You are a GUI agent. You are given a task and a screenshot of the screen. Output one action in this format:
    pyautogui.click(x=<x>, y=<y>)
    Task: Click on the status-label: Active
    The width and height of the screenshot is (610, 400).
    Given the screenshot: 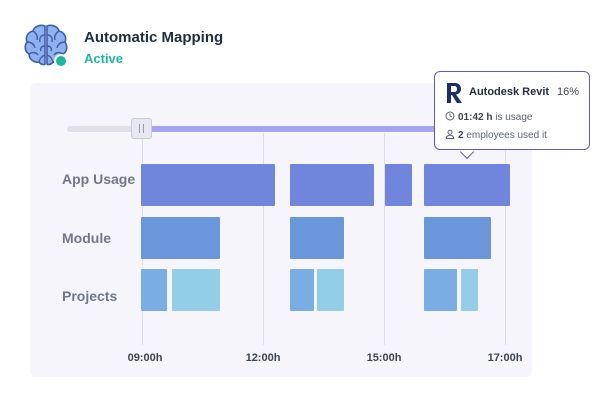 What is the action you would take?
    pyautogui.click(x=104, y=58)
    